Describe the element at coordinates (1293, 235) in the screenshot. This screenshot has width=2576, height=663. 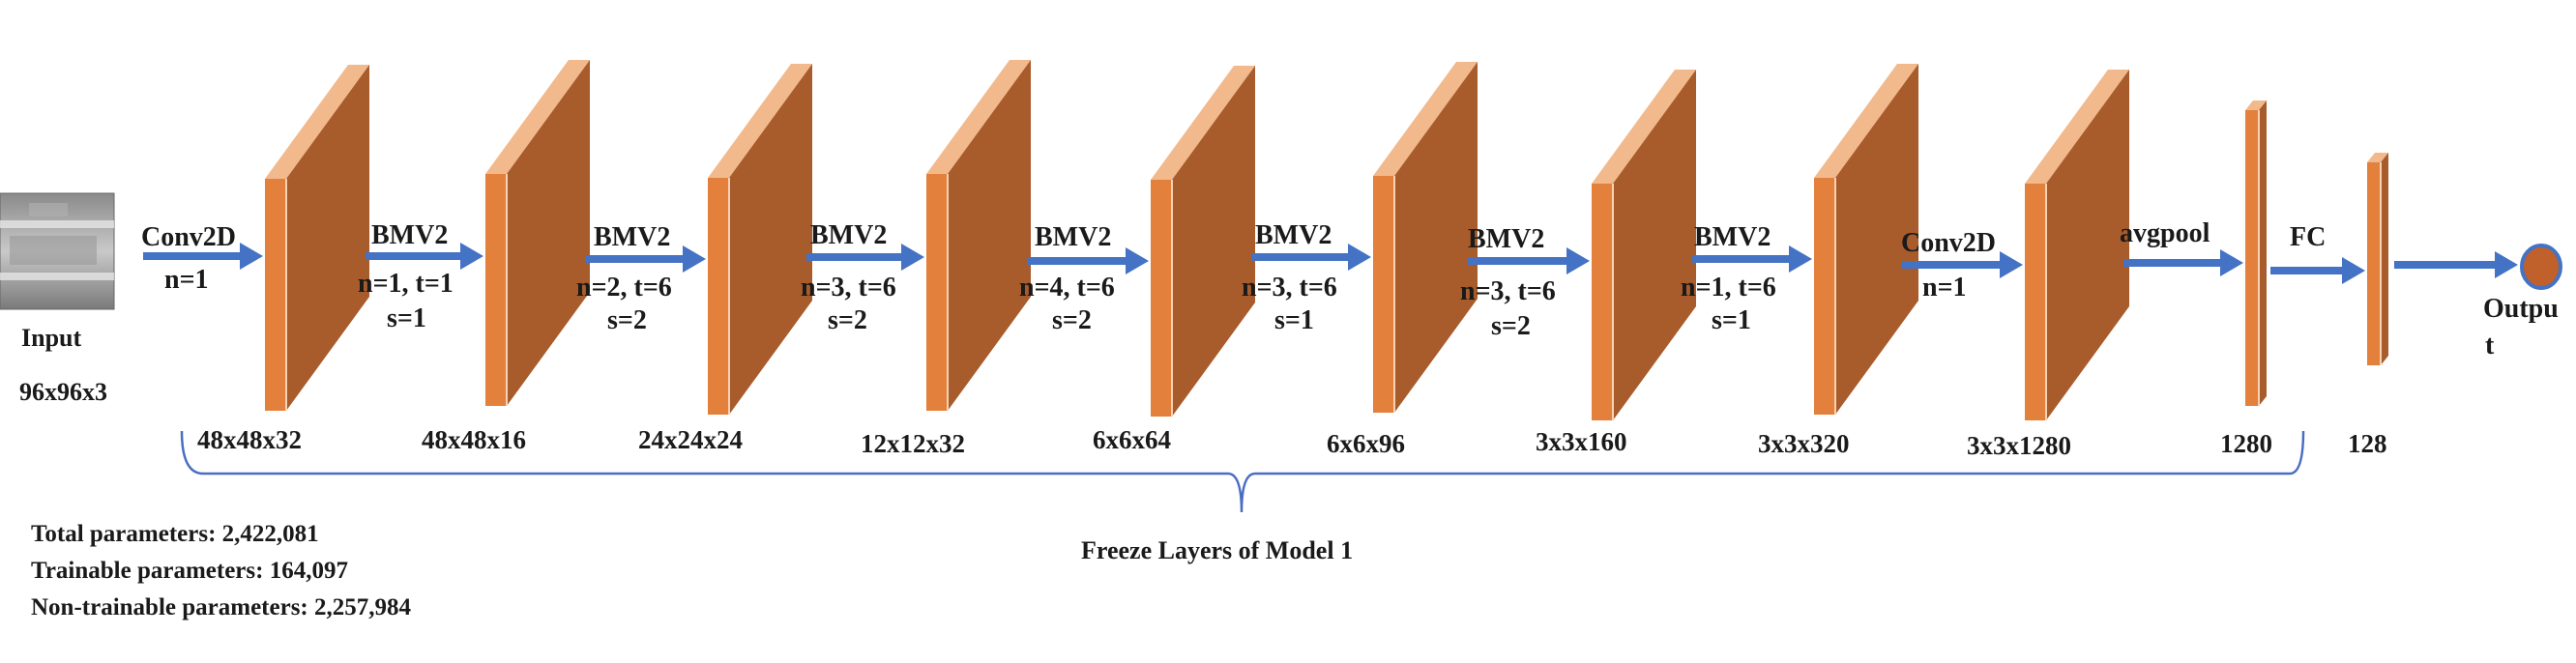
I see `op-label-bmv2-5: BMV2` at that location.